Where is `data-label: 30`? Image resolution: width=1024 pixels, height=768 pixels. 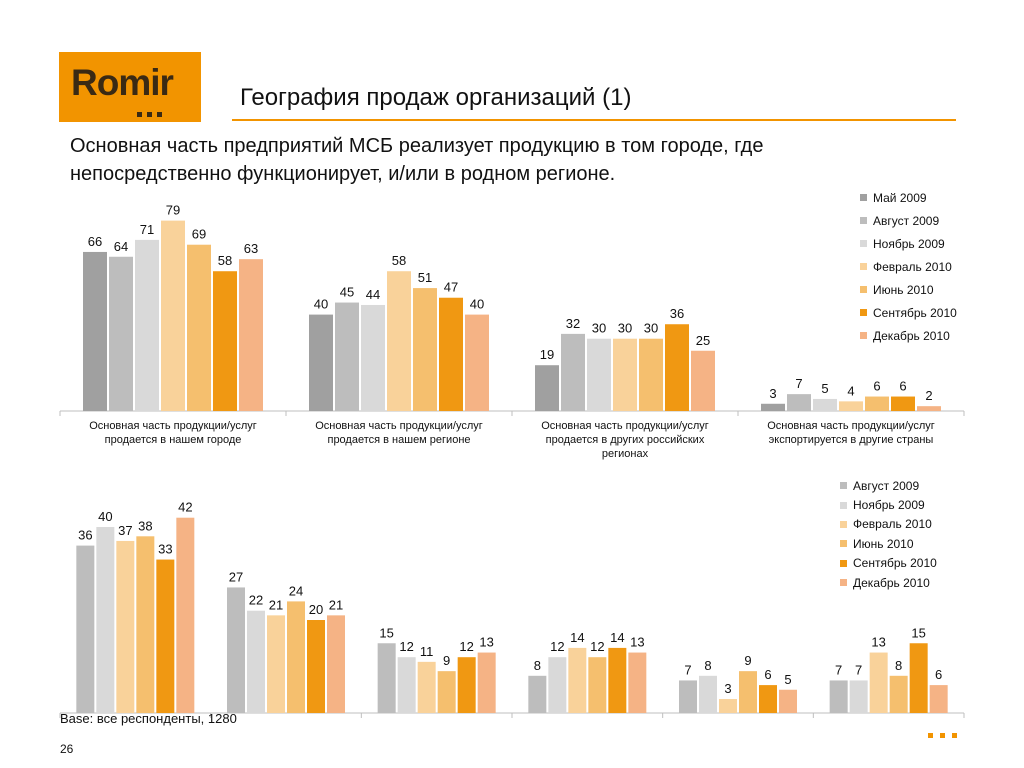 data-label: 30 is located at coordinates (599, 328).